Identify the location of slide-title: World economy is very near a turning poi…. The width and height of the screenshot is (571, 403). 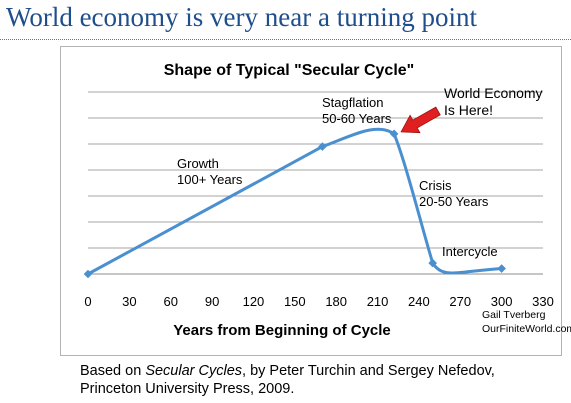
(241, 17).